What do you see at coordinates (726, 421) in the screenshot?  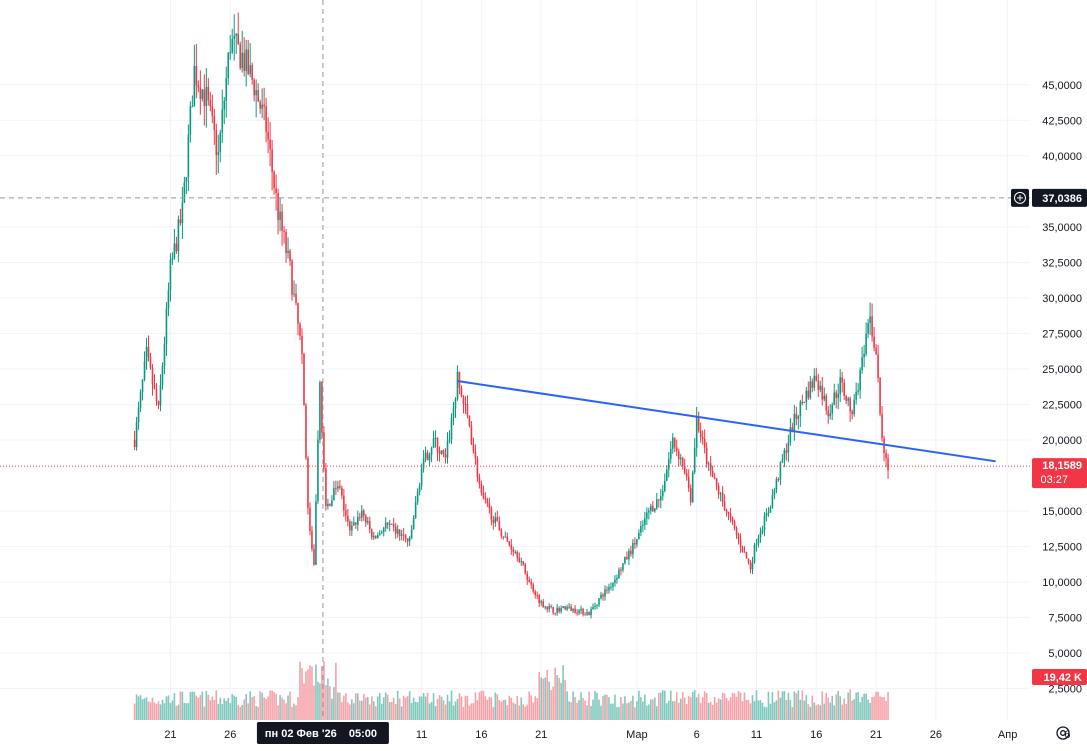 I see `trendline` at bounding box center [726, 421].